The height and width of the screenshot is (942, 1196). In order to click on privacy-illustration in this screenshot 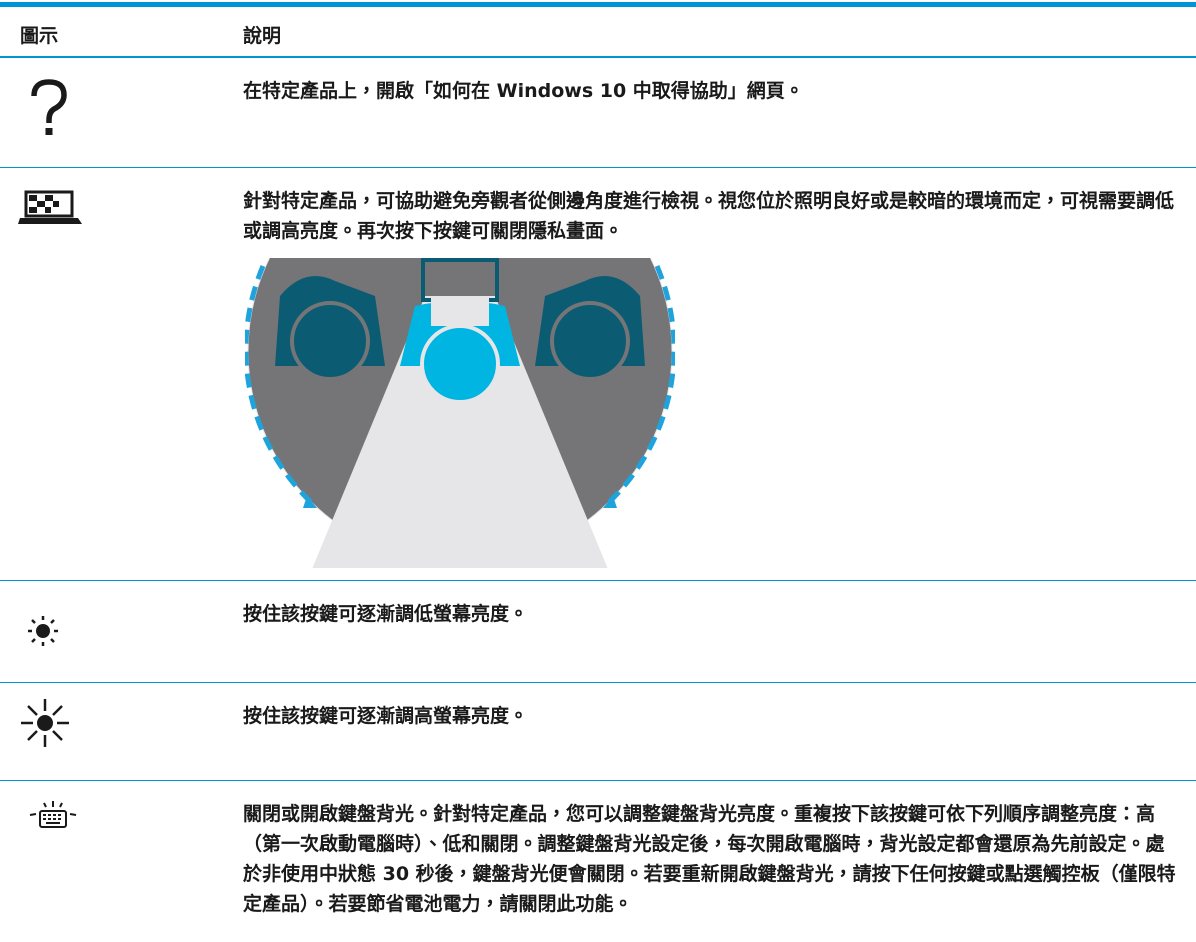, I will do `click(460, 413)`.